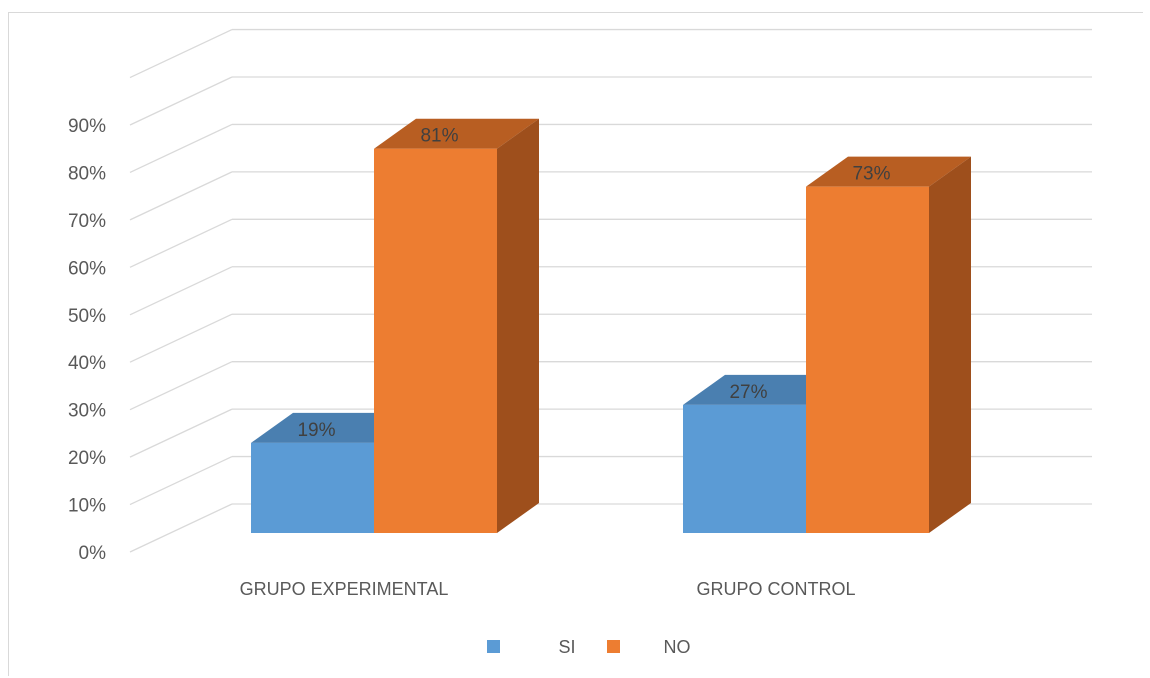  Describe the element at coordinates (93, 553) in the screenshot. I see `y-tick-label: 0%` at that location.